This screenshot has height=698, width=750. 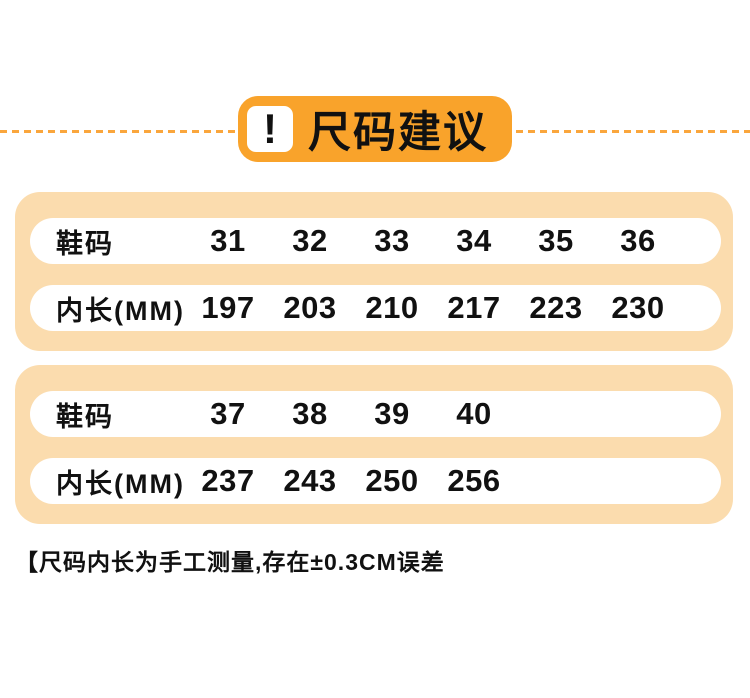 What do you see at coordinates (310, 307) in the screenshot?
I see `length-cell: 203` at bounding box center [310, 307].